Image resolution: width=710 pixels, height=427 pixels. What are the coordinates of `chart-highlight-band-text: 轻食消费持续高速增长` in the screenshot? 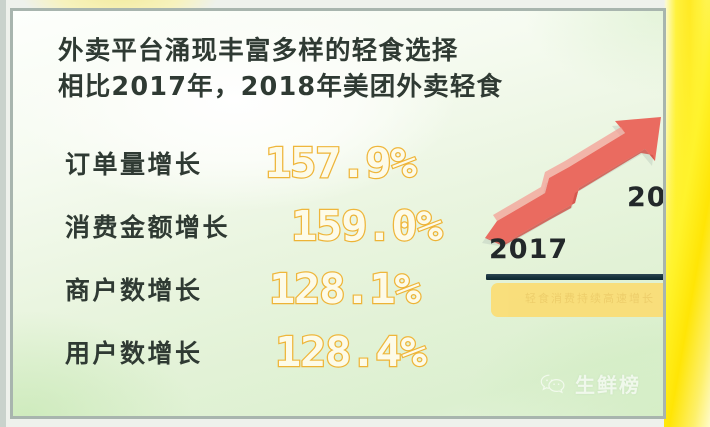 It's located at (590, 298).